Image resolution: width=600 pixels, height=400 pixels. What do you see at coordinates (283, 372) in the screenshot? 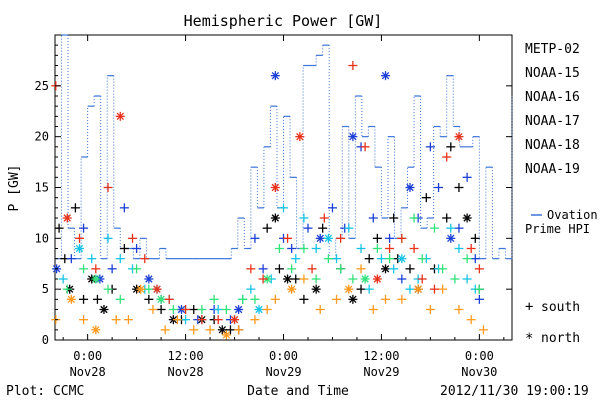
I see `x-tick-date-label: Nov29` at bounding box center [283, 372].